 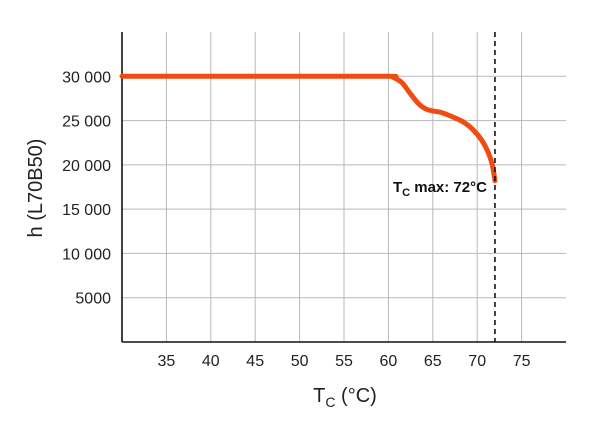 What do you see at coordinates (86, 210) in the screenshot?
I see `y-tick-label-15000: 15 000` at bounding box center [86, 210].